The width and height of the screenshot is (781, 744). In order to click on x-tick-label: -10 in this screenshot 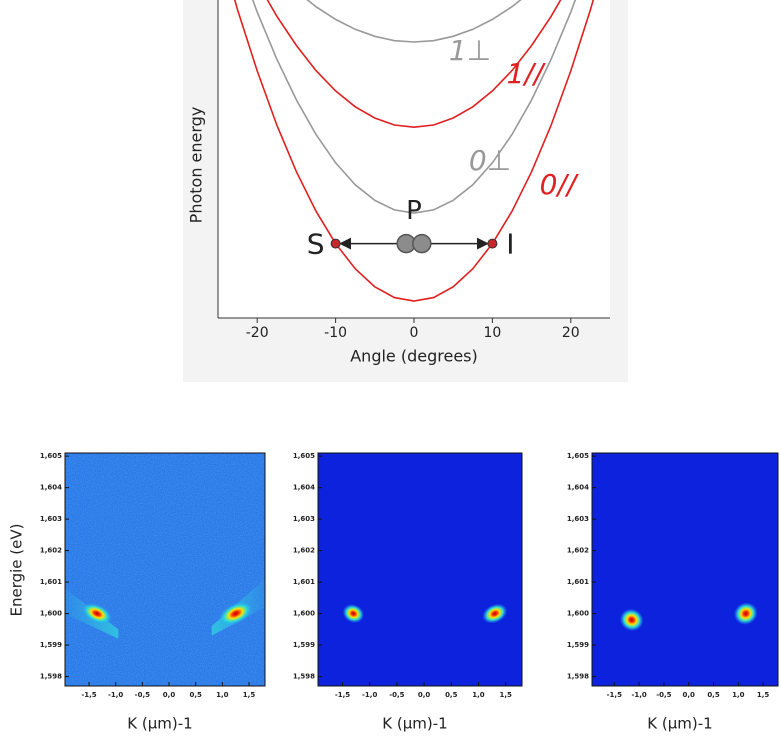, I will do `click(335, 333)`.